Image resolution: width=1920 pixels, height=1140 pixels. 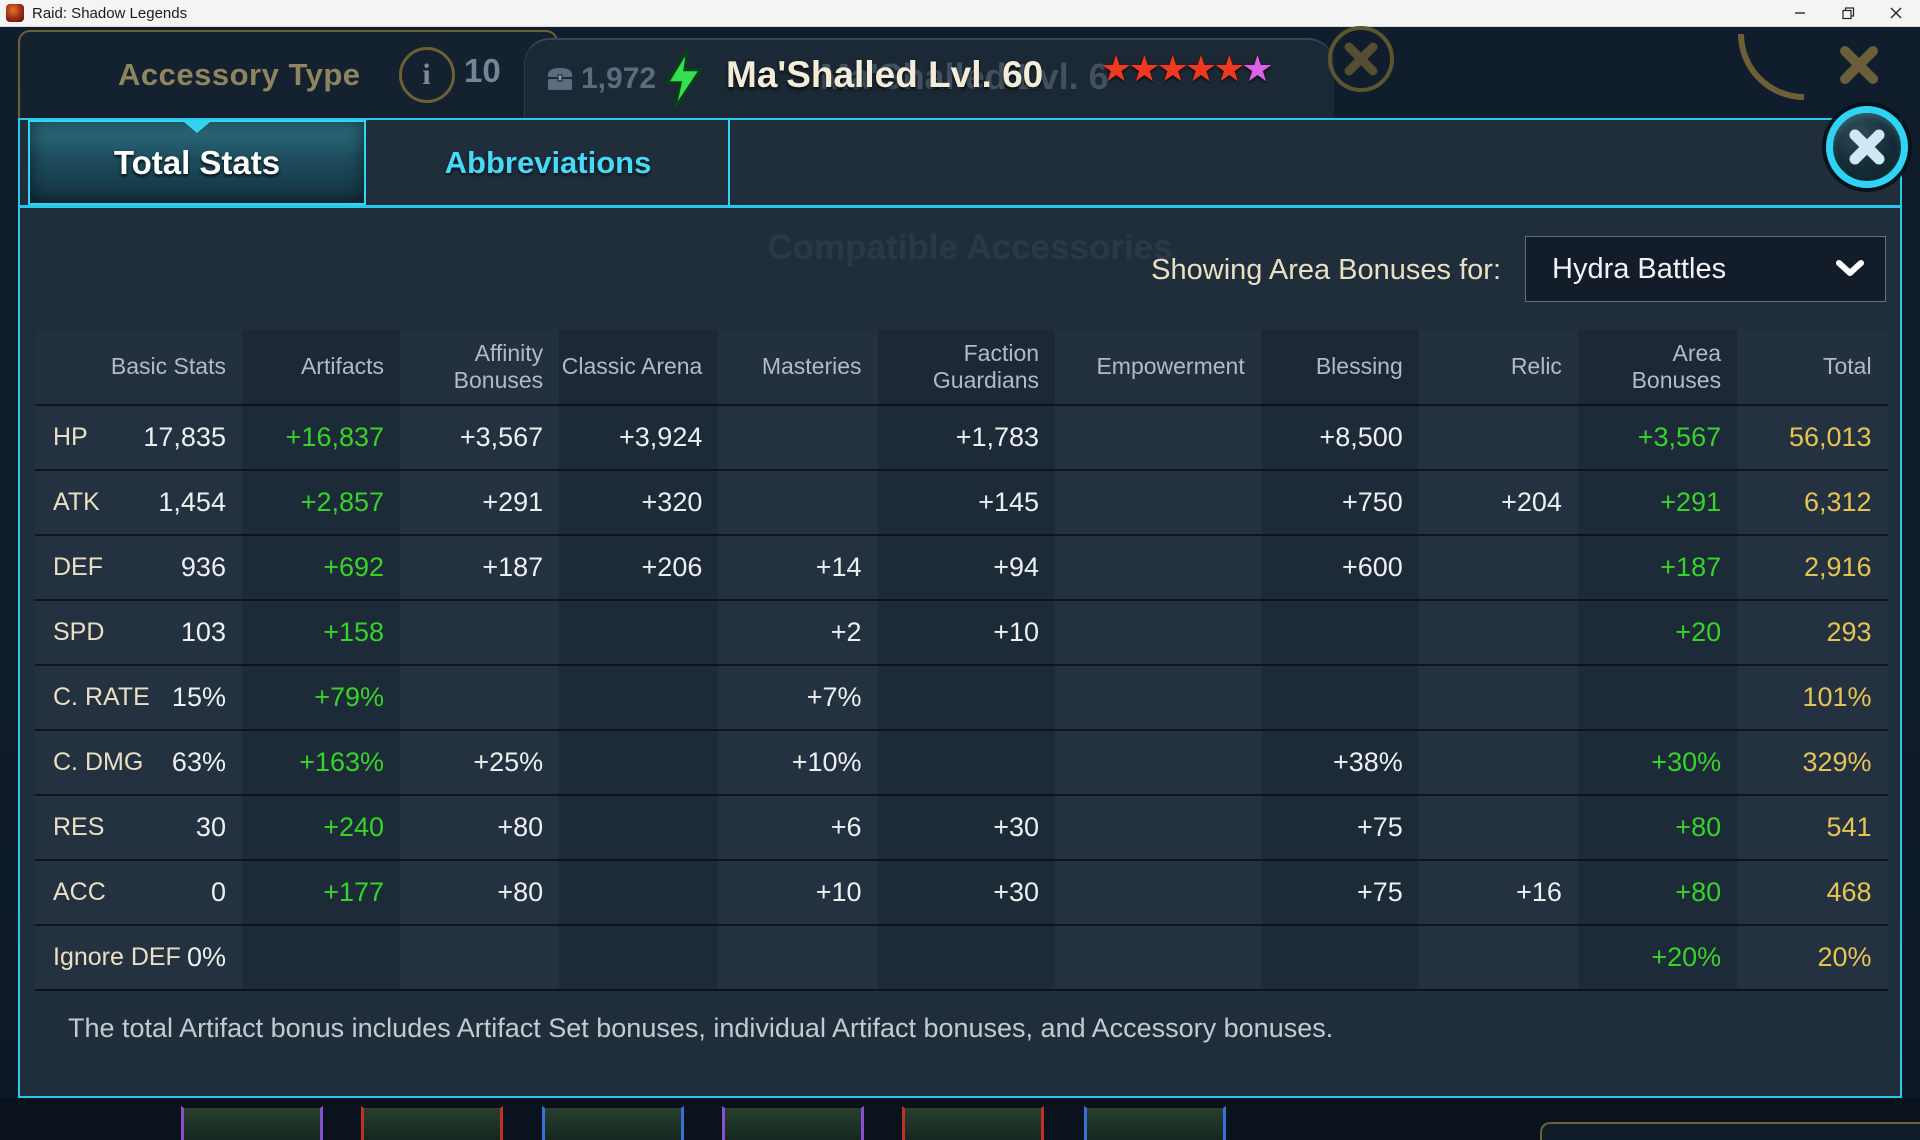 What do you see at coordinates (480, 892) in the screenshot?
I see `stat-cell: +80` at bounding box center [480, 892].